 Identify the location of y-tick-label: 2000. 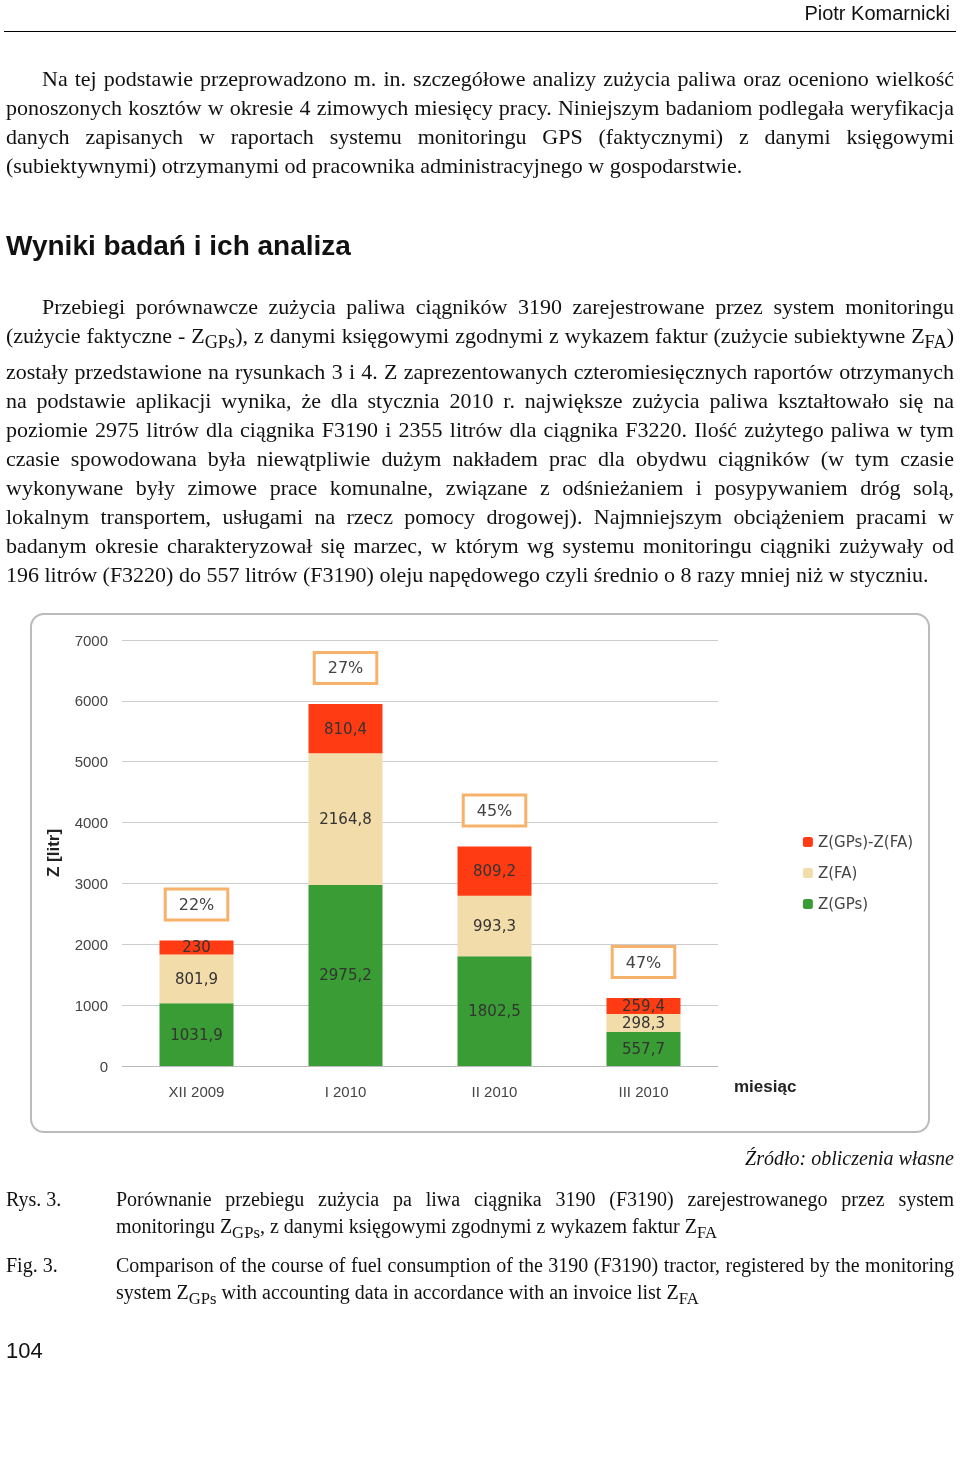
(91, 945).